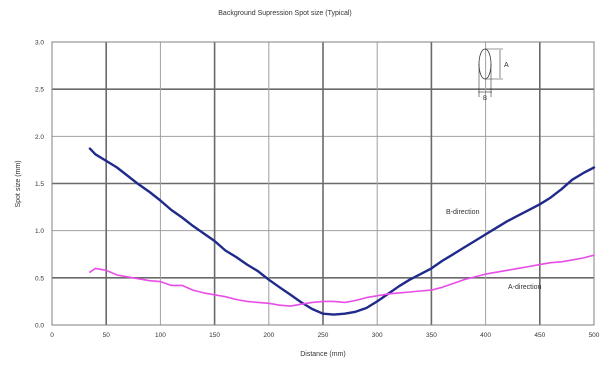 The image size is (616, 365). What do you see at coordinates (39, 278) in the screenshot?
I see `y-tick-label: 0.5` at bounding box center [39, 278].